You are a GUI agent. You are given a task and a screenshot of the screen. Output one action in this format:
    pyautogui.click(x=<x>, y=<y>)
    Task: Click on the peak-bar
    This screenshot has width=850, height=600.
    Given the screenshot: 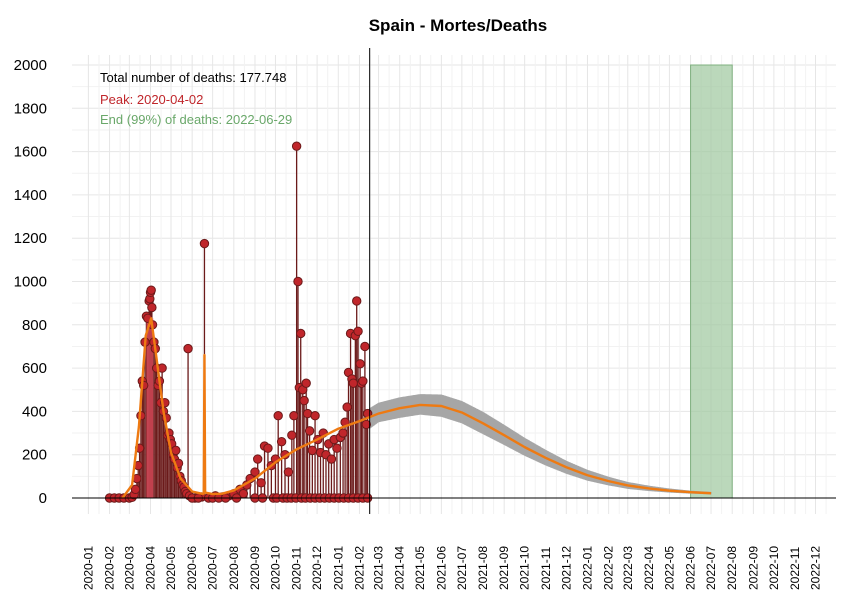 What is the action you would take?
    pyautogui.click(x=150, y=408)
    